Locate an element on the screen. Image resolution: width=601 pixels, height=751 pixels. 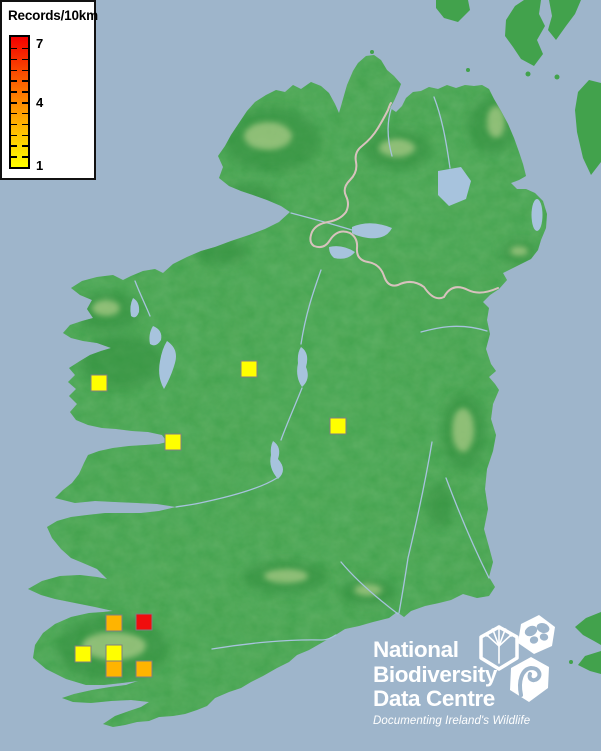
logo-line-biodiversity: Biodiversity is located at coordinates (435, 674).